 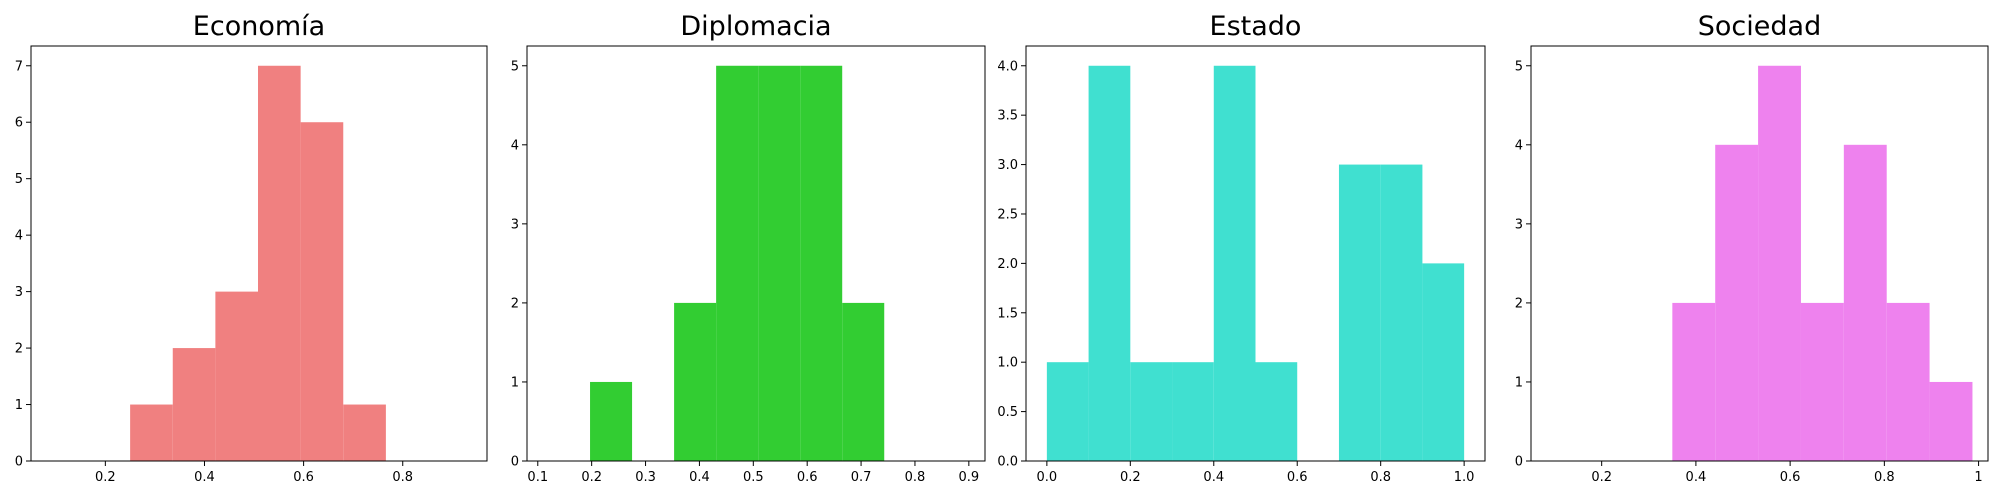 What do you see at coordinates (19, 66) in the screenshot?
I see `y-tick-label: 7` at bounding box center [19, 66].